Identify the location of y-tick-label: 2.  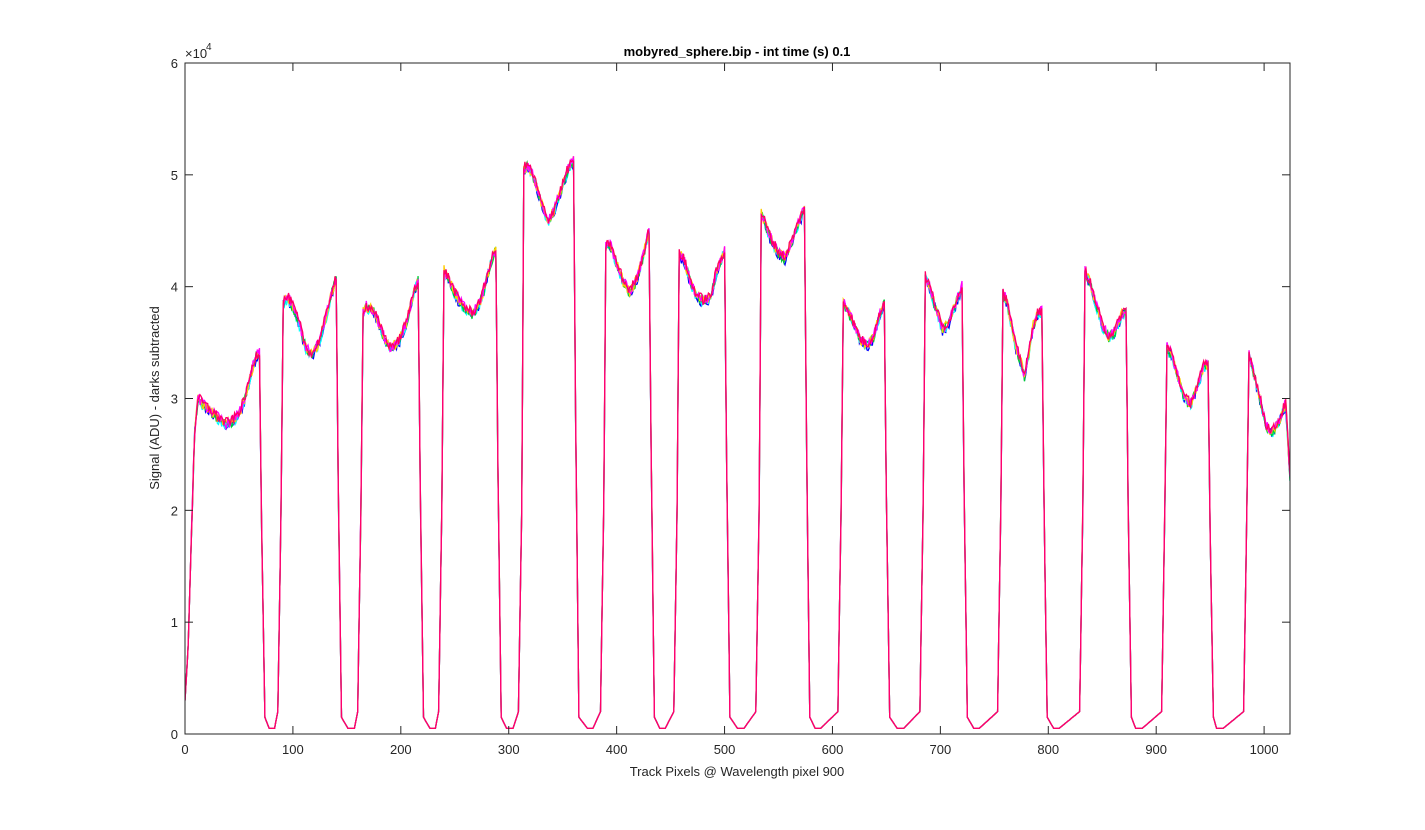
(174, 510).